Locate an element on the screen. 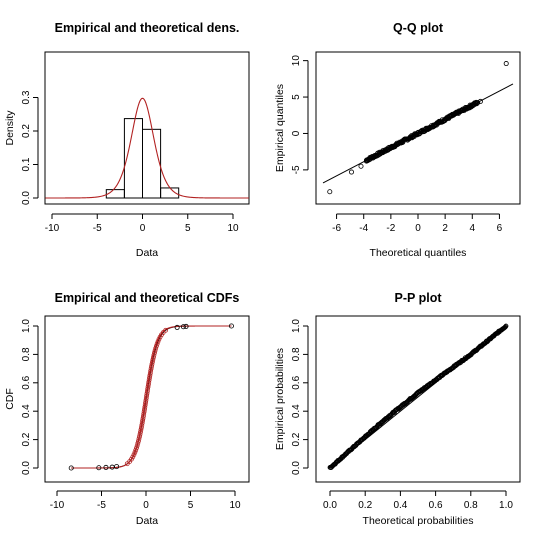 Image resolution: width=540 pixels, height=540 pixels. x-tick-label: 0.8 is located at coordinates (471, 505).